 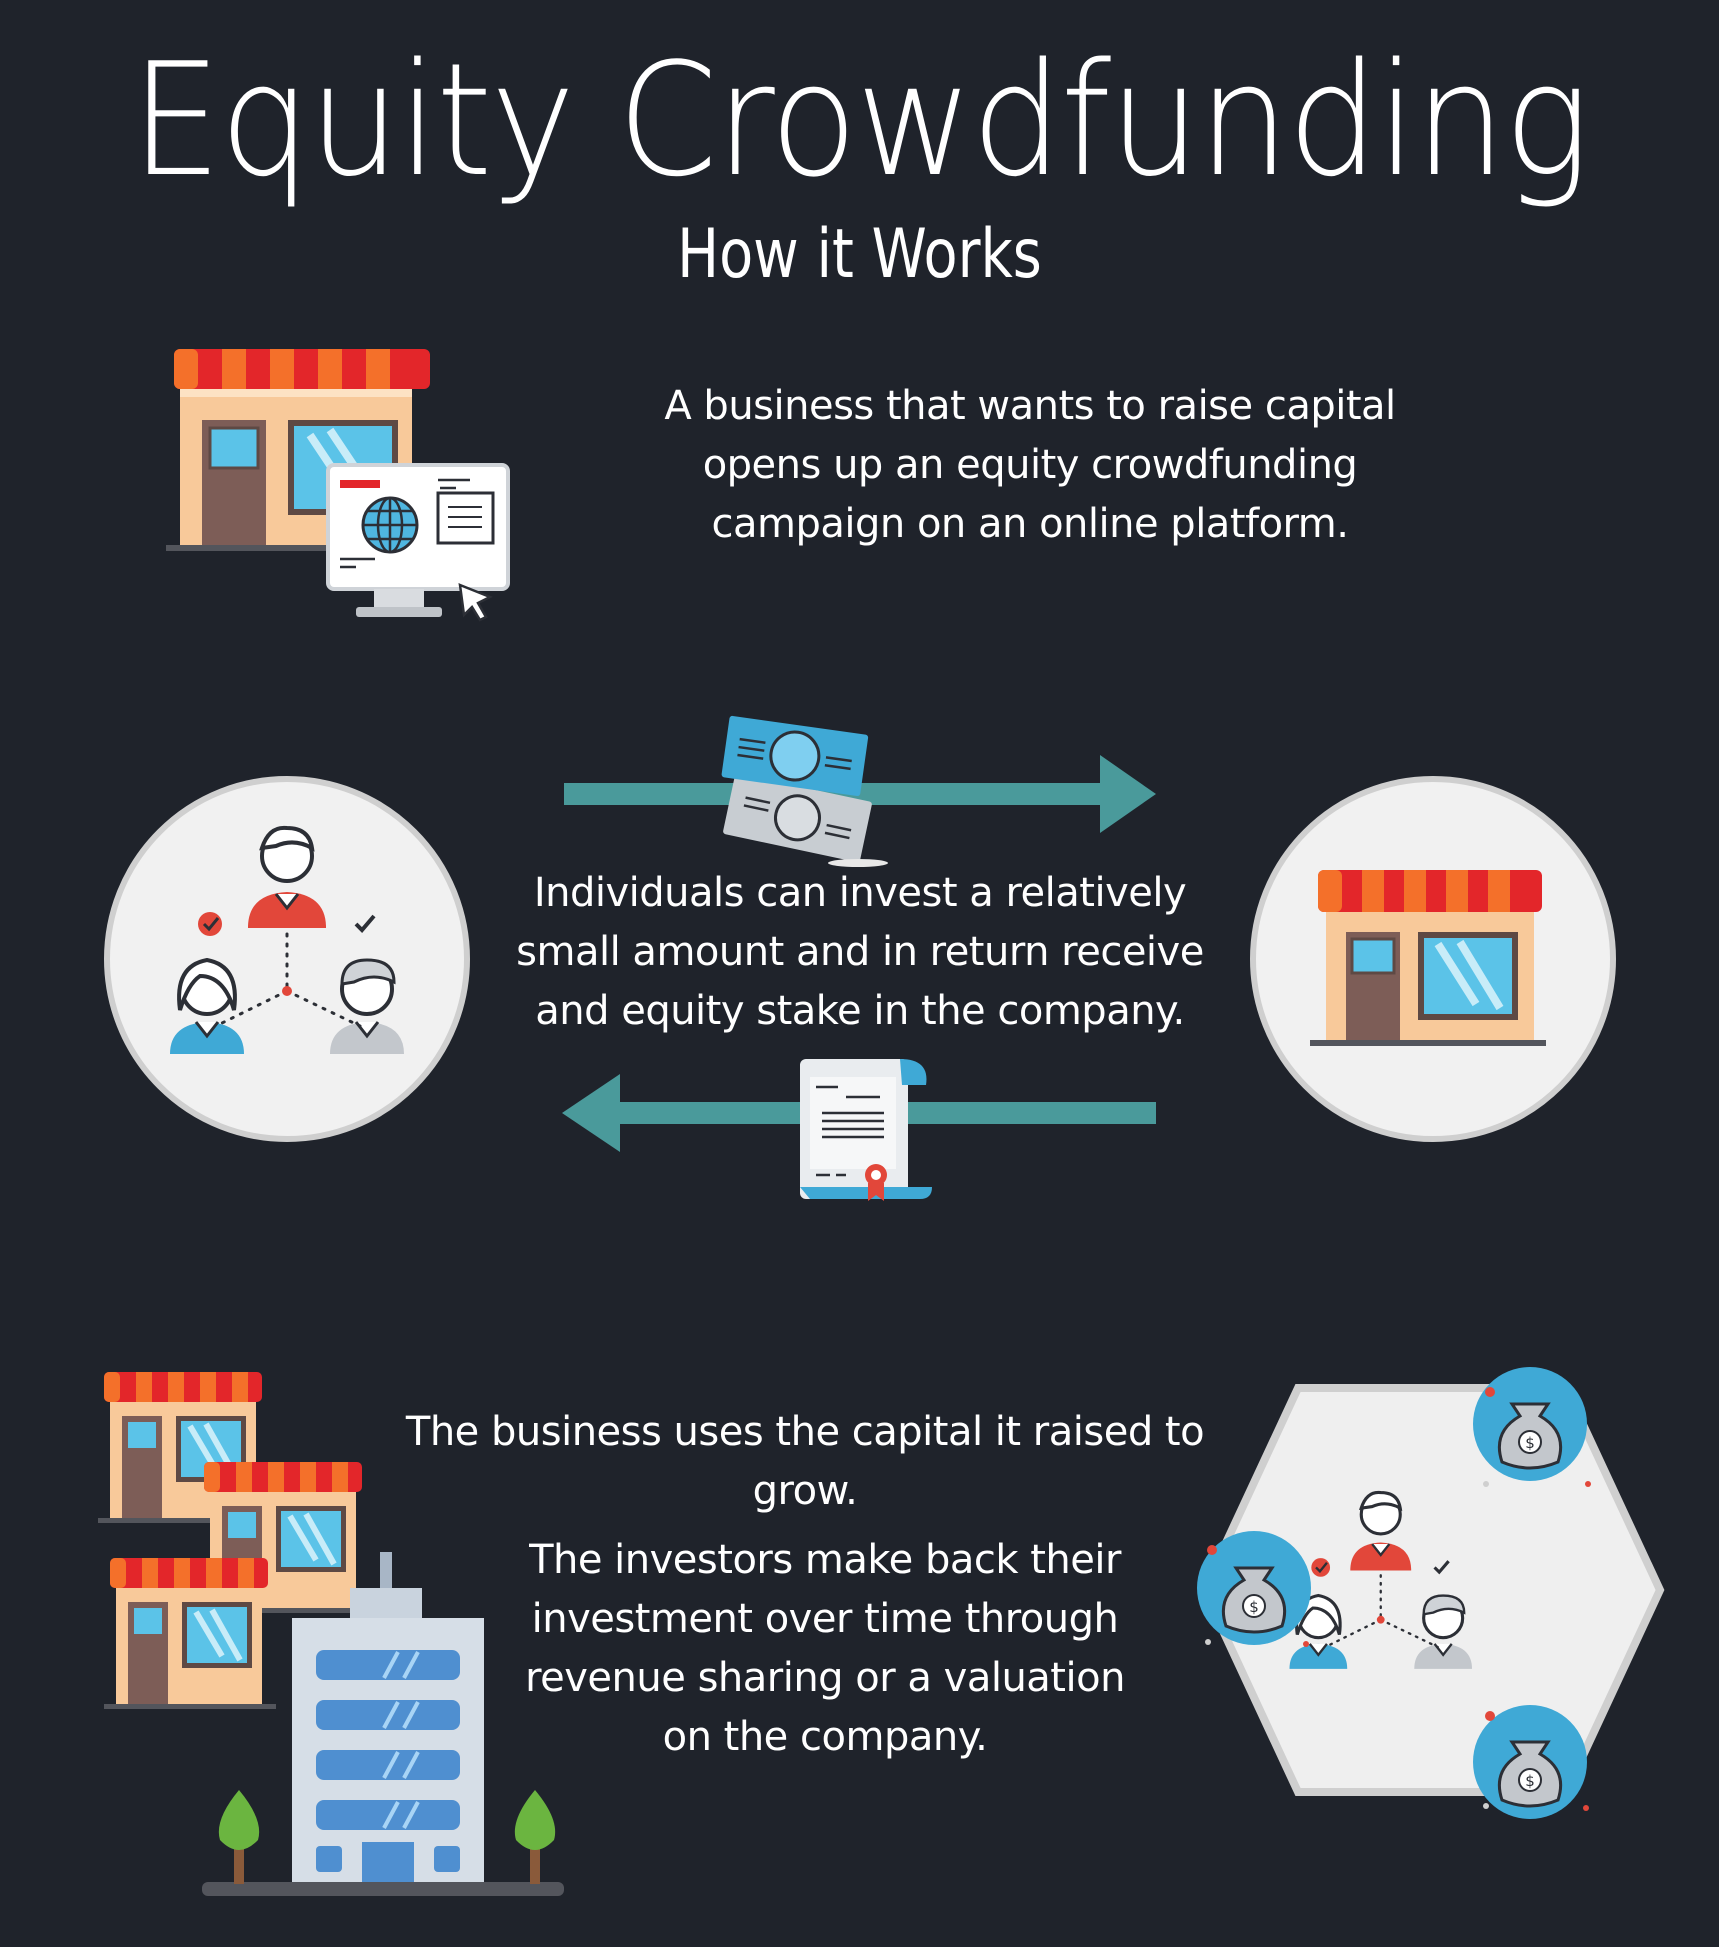 What do you see at coordinates (860, 1011) in the screenshot?
I see `step2-line-3: and equity stake in the company.` at bounding box center [860, 1011].